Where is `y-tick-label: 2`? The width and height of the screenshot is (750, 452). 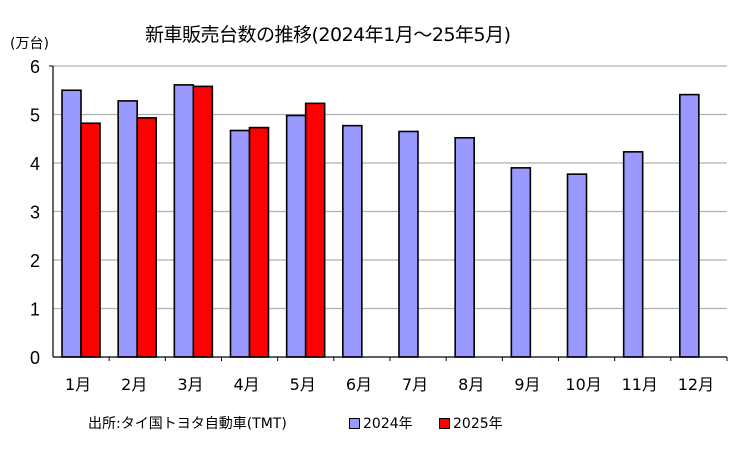 y-tick-label: 2 is located at coordinates (35, 261).